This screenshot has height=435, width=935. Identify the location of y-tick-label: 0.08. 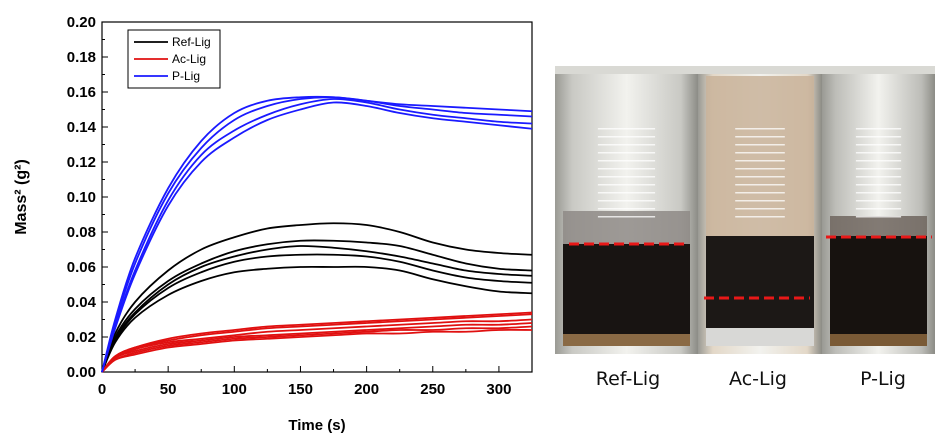
(81, 232).